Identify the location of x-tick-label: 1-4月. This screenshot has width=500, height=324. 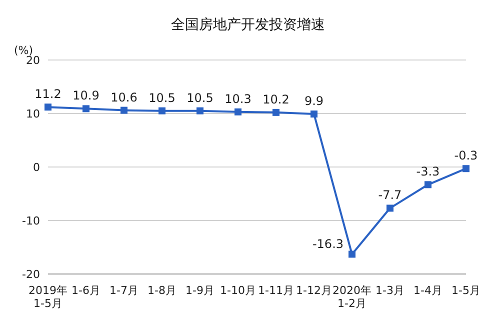
(428, 290).